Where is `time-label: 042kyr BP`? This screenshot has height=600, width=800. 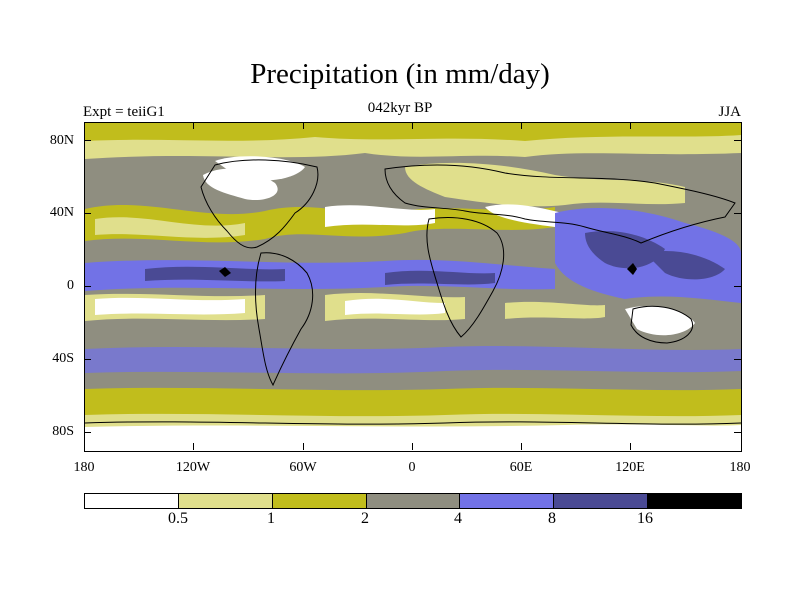
time-label: 042kyr BP is located at coordinates (400, 108).